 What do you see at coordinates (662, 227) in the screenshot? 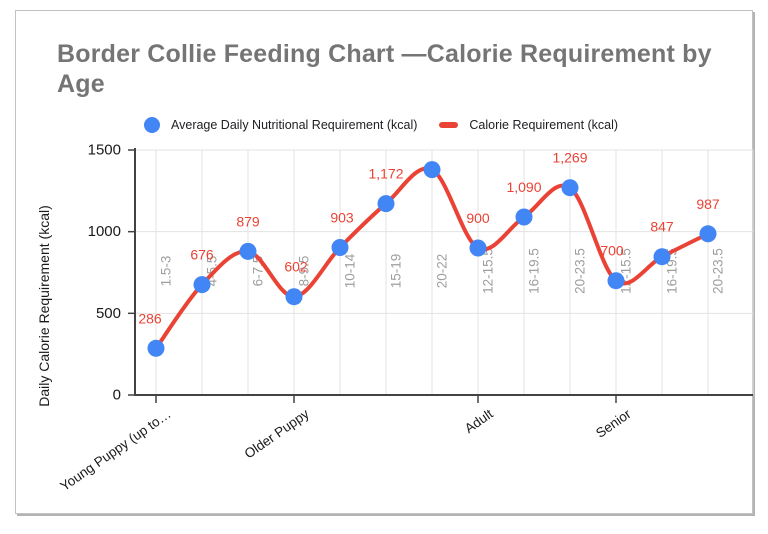
I see `data-point-label: 847` at bounding box center [662, 227].